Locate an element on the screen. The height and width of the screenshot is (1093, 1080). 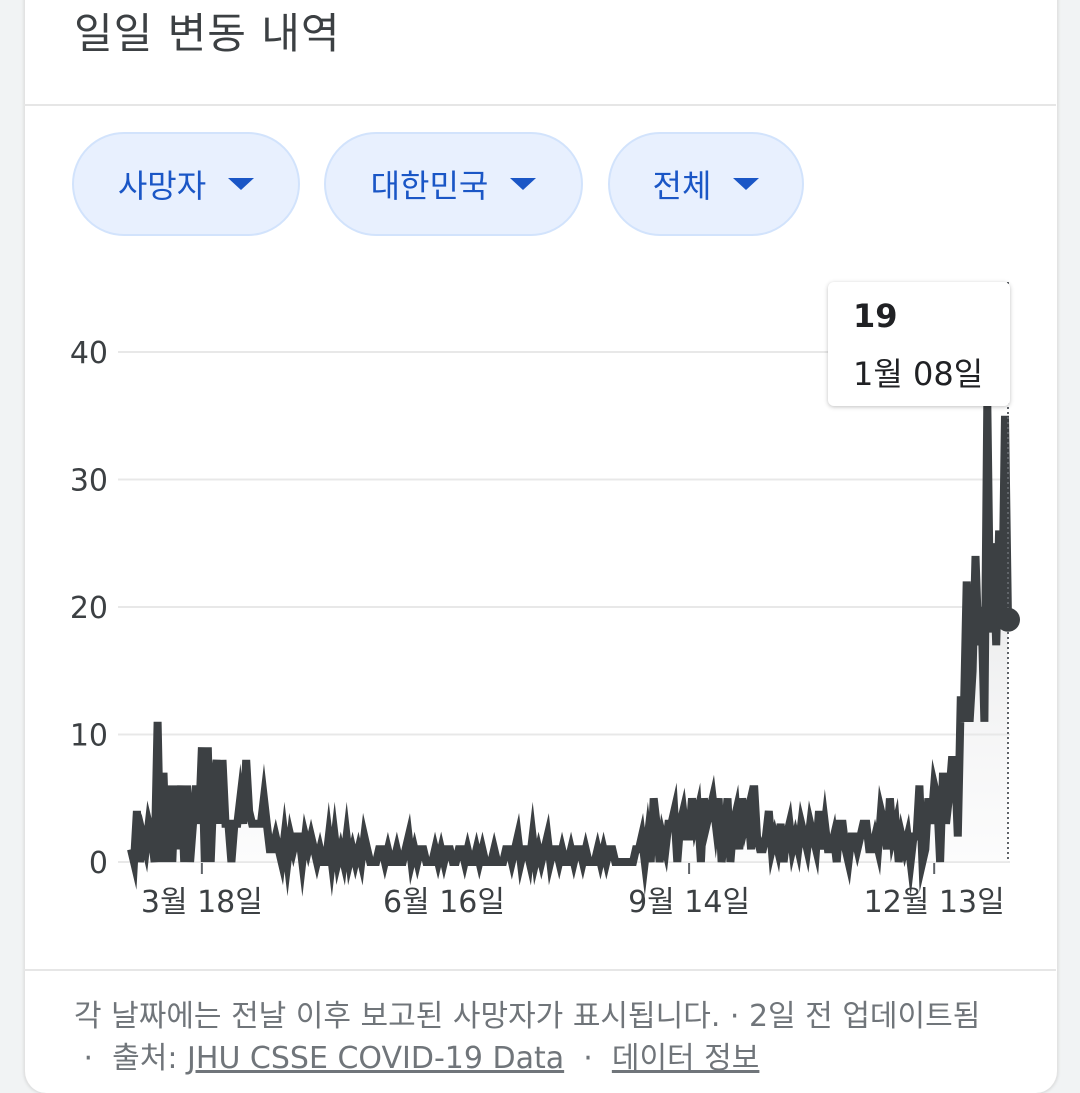
y-tick-label: 0 is located at coordinates (98, 863).